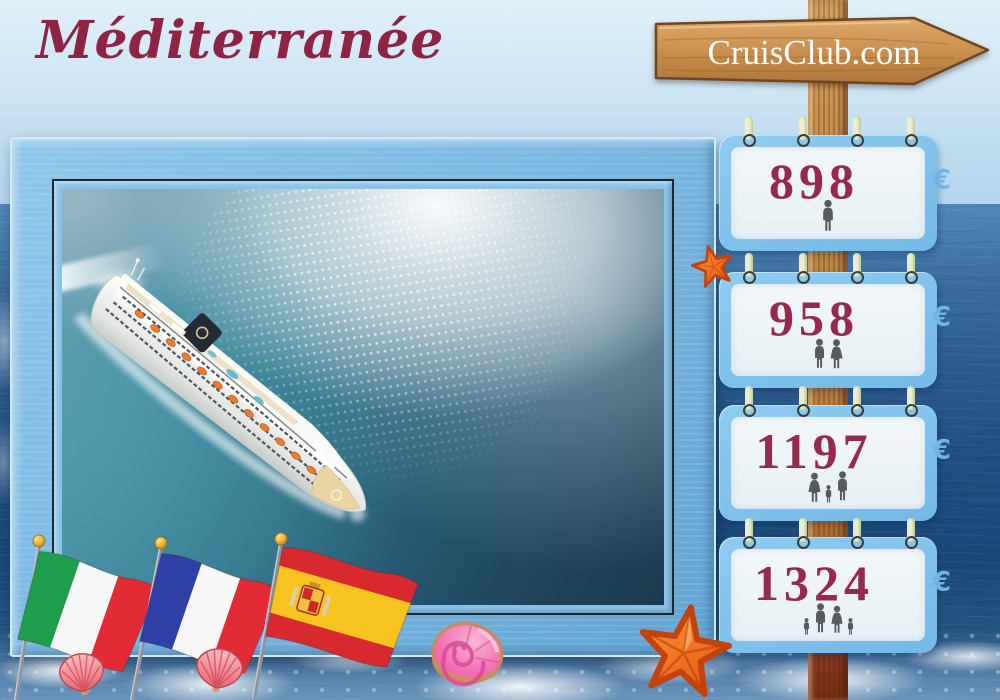 This screenshot has width=1000, height=700. I want to click on price-amount: 958, so click(814, 318).